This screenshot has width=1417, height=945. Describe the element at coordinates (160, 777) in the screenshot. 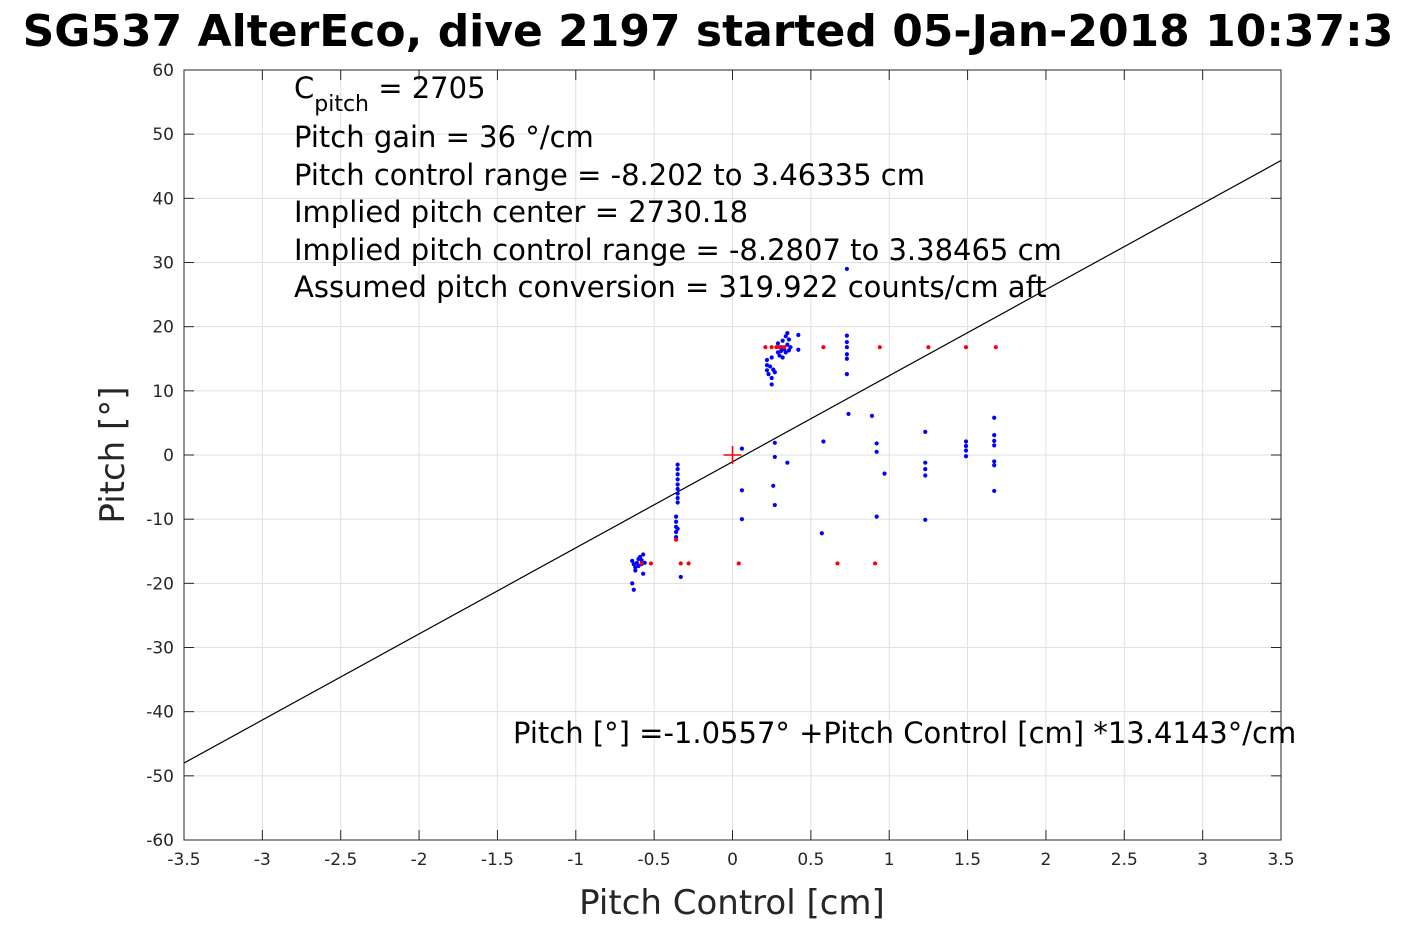

I see `y-tick-label: -50` at that location.